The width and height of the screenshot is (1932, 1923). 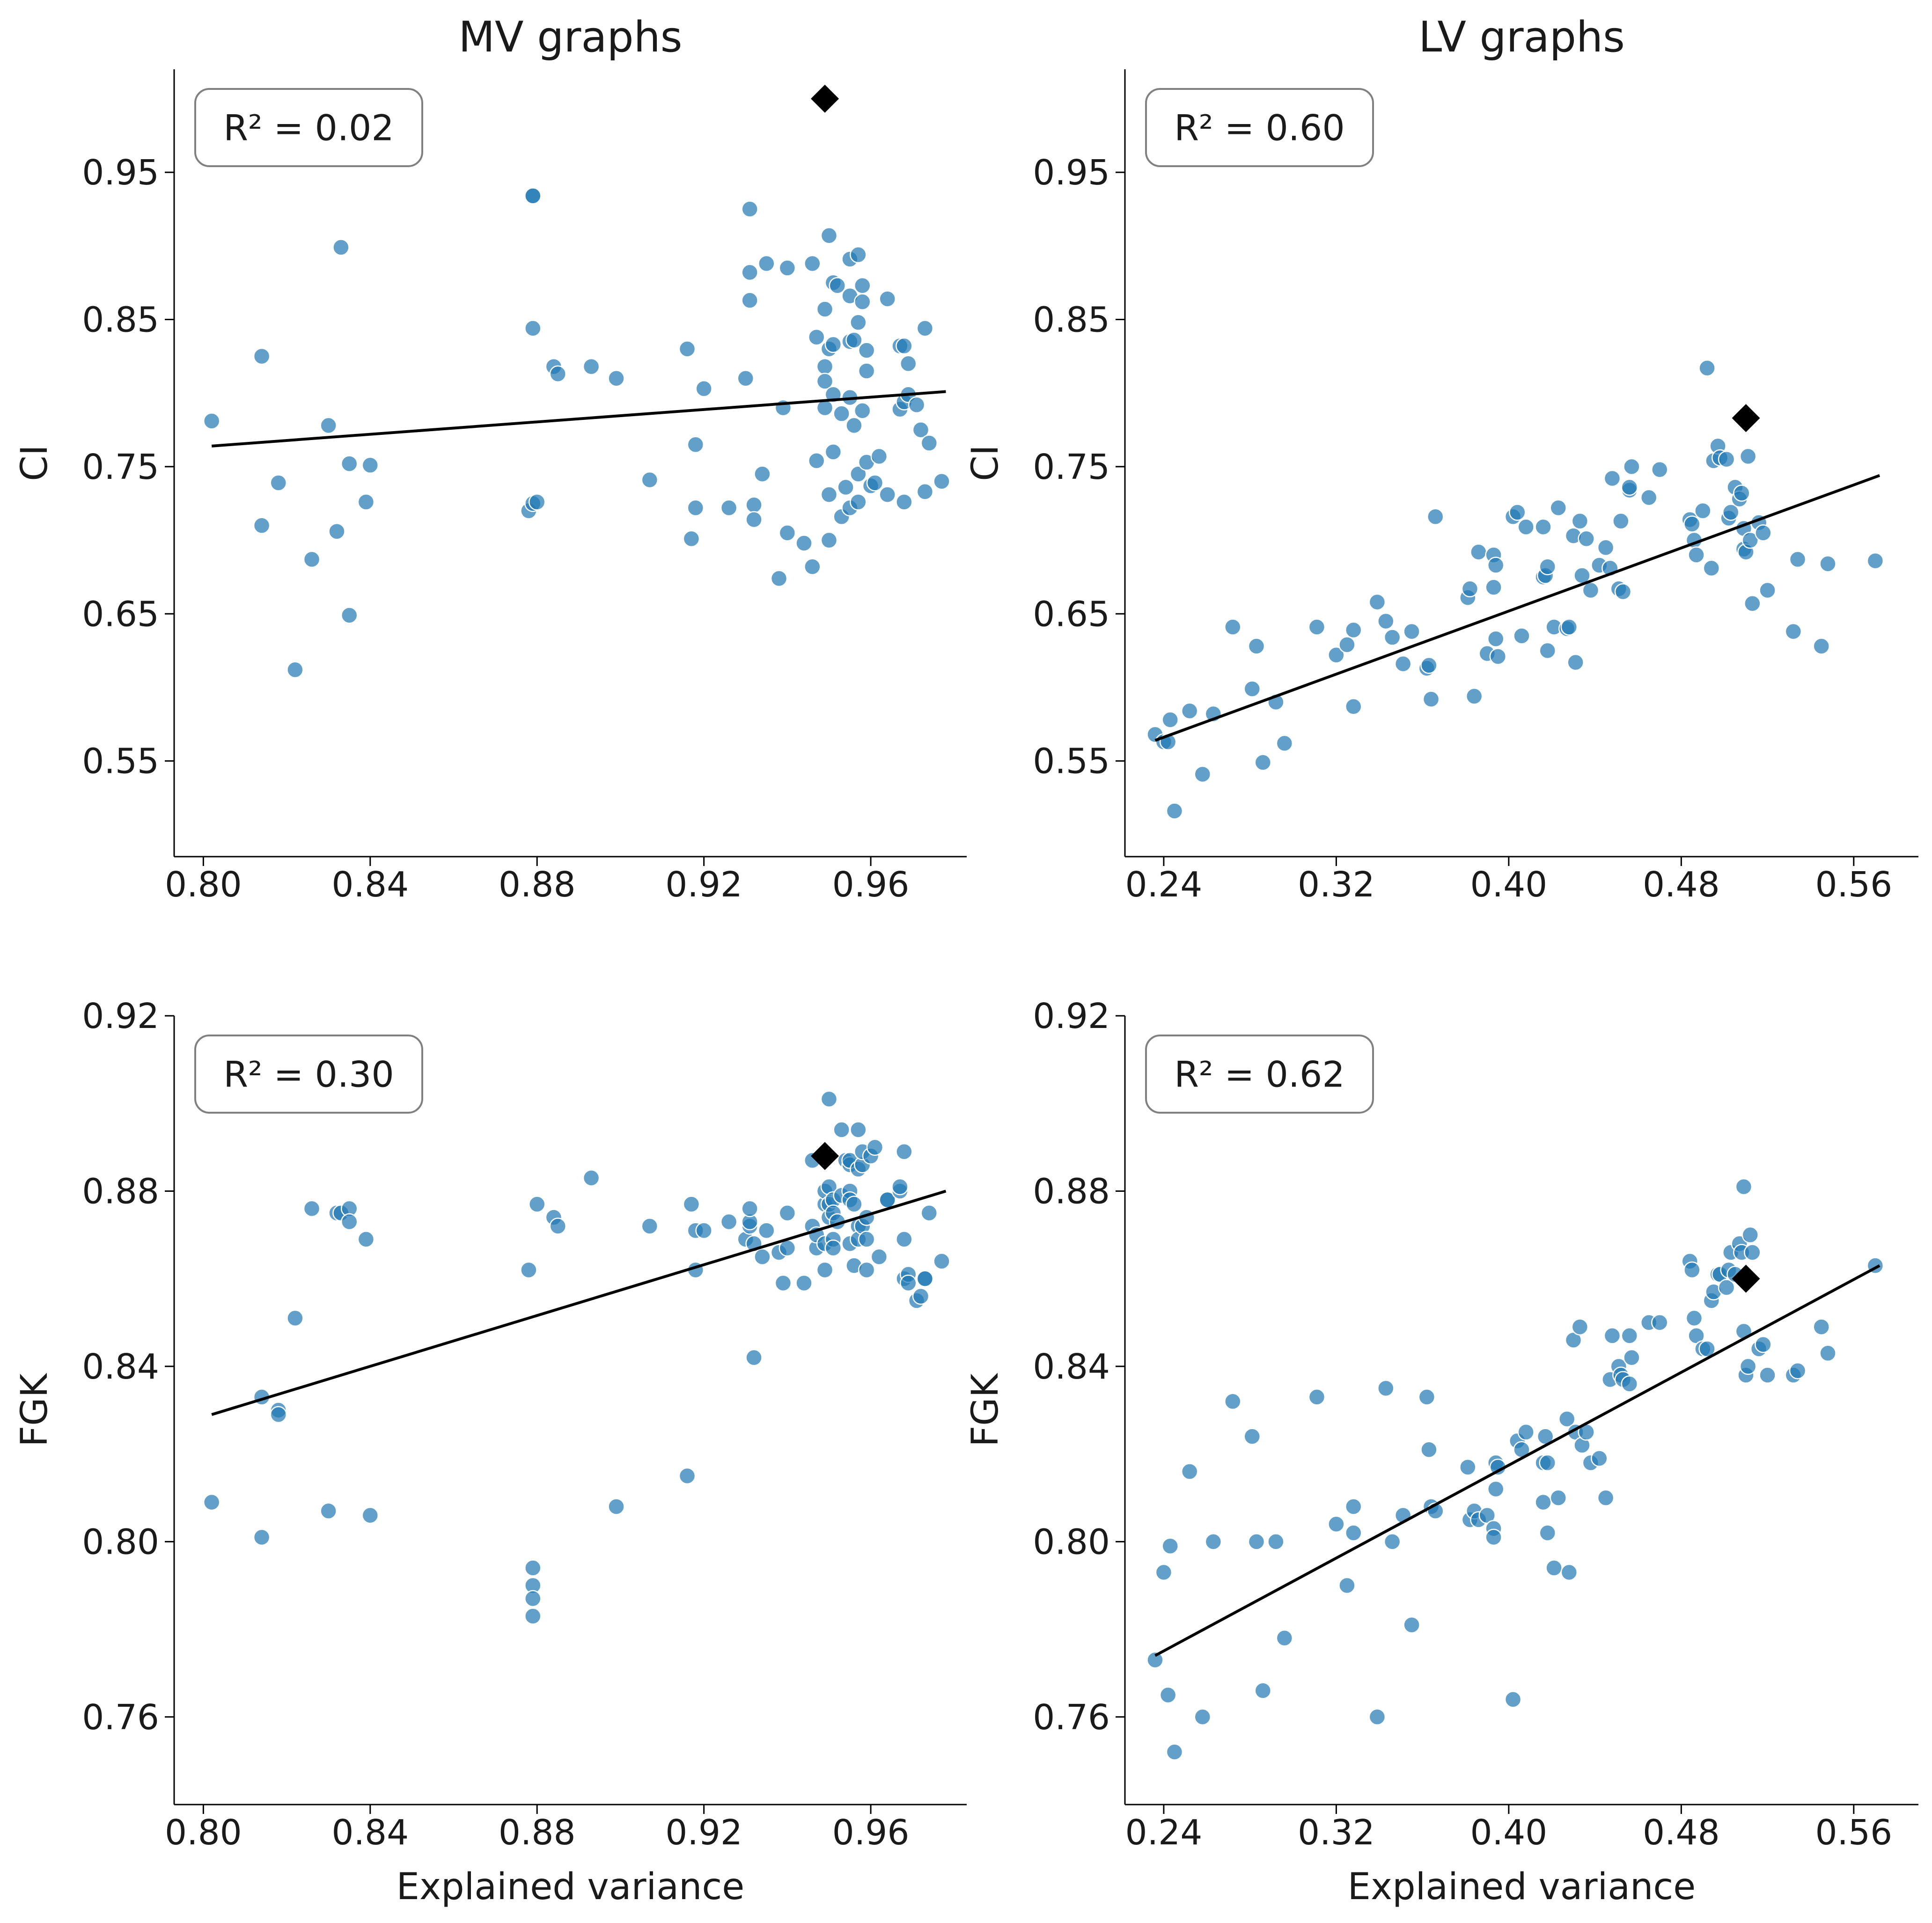 What do you see at coordinates (703, 1833) in the screenshot?
I see `x-tick-label: 0.92` at bounding box center [703, 1833].